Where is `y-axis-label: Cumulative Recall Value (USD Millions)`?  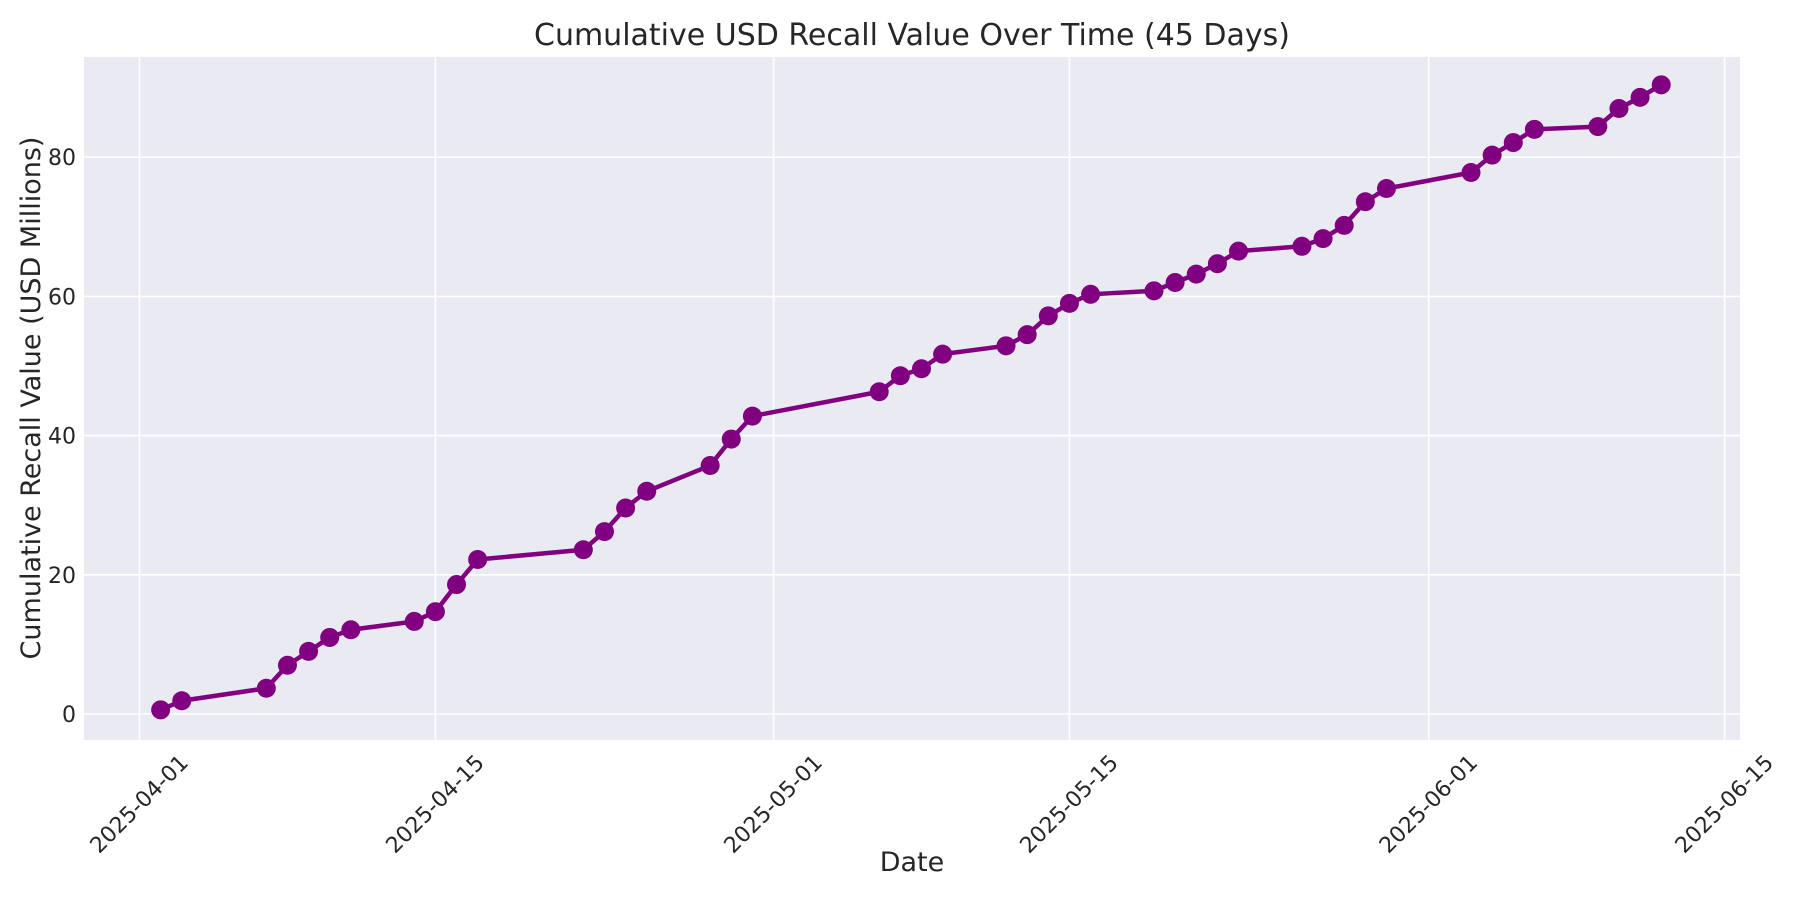 y-axis-label: Cumulative Recall Value (USD Millions) is located at coordinates (31, 398).